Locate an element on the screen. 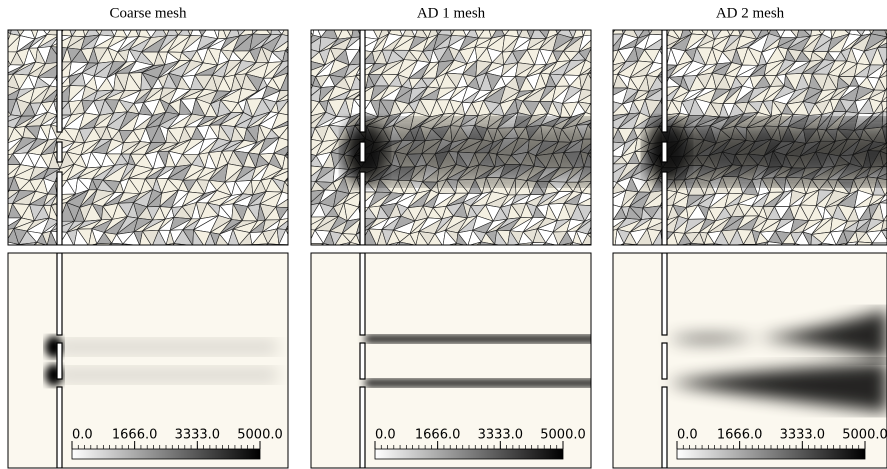 The width and height of the screenshot is (887, 469). colorbar-tick-label: 5000.0 is located at coordinates (260, 435).